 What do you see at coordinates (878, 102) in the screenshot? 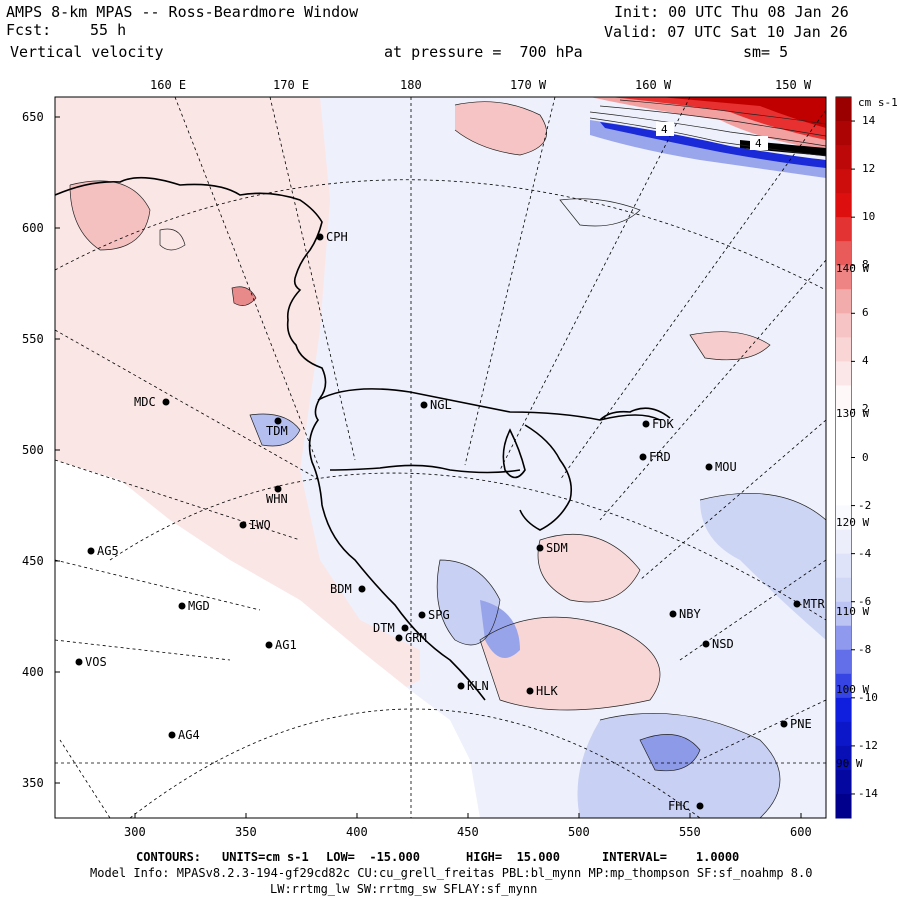
I see `colorbar-units: cm s-1` at bounding box center [878, 102].